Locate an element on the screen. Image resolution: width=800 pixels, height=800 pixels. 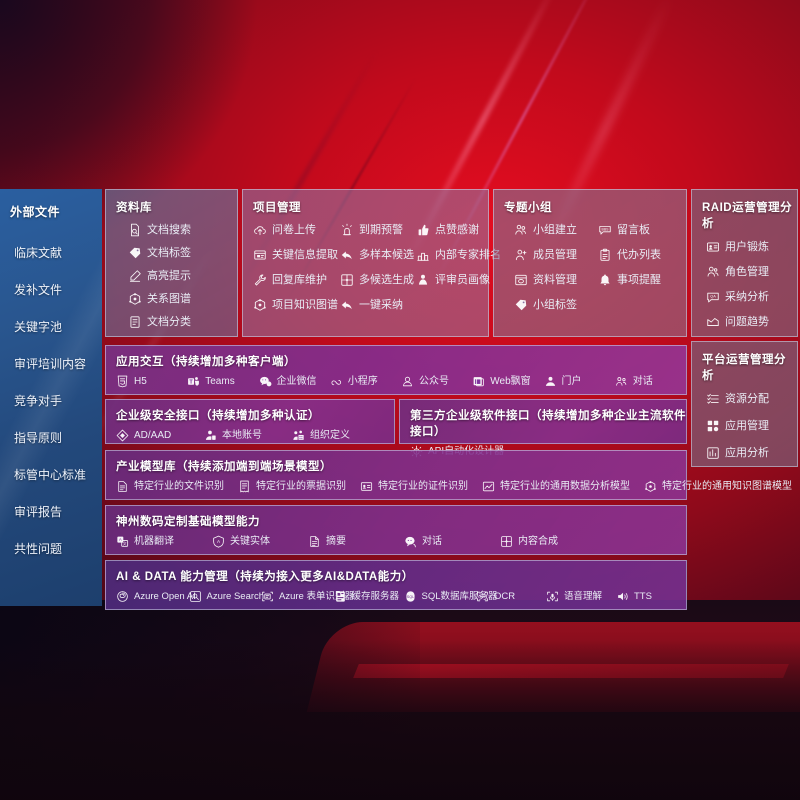
panel-dcits-title: 神州数码定制基础模型能力 is located at coordinates (188, 522).